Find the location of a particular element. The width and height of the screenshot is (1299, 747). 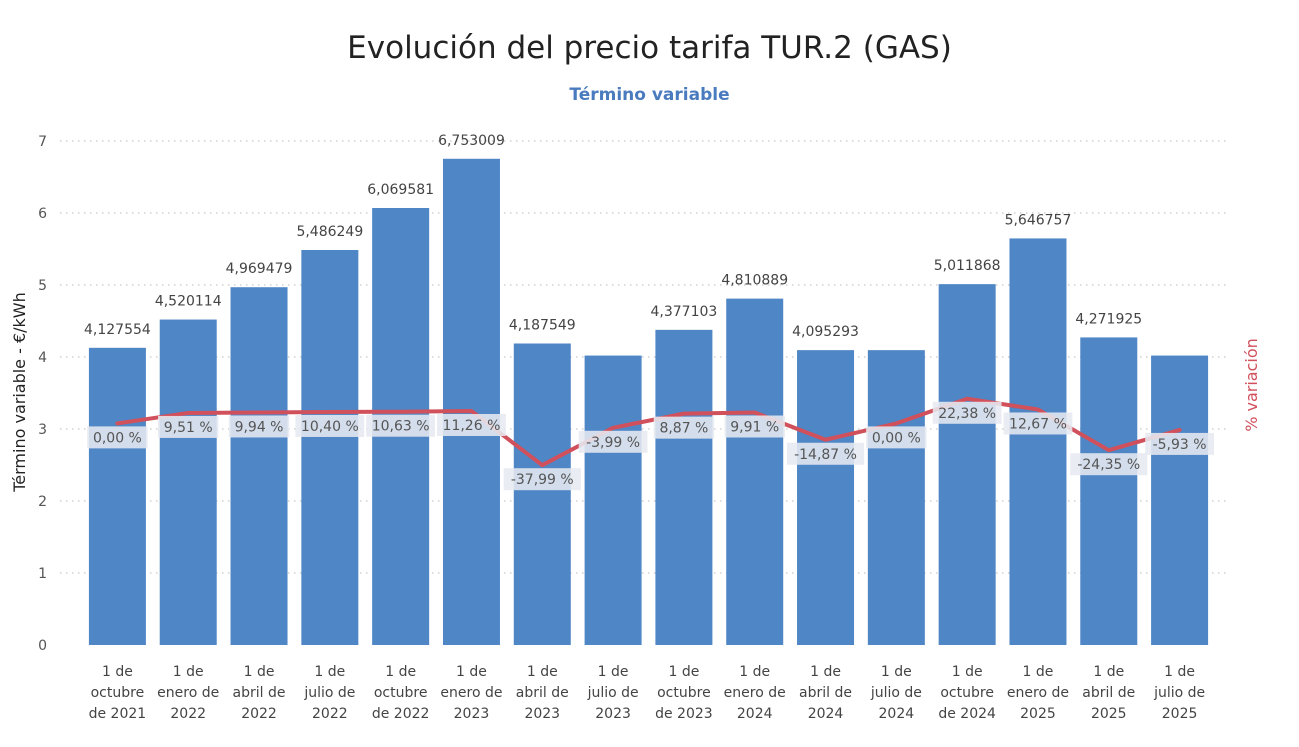

variation-label: -5,93 % is located at coordinates (1180, 445).